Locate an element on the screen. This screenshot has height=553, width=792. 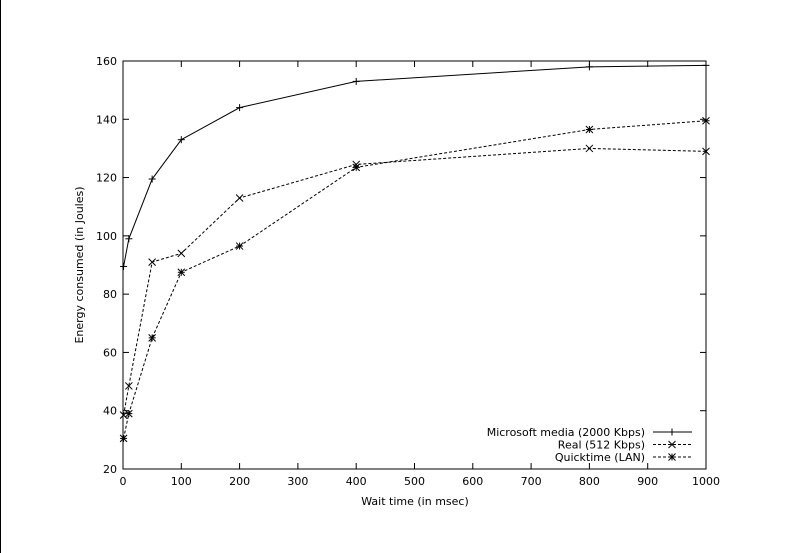
y-tick-label: 40 is located at coordinates (110, 411).